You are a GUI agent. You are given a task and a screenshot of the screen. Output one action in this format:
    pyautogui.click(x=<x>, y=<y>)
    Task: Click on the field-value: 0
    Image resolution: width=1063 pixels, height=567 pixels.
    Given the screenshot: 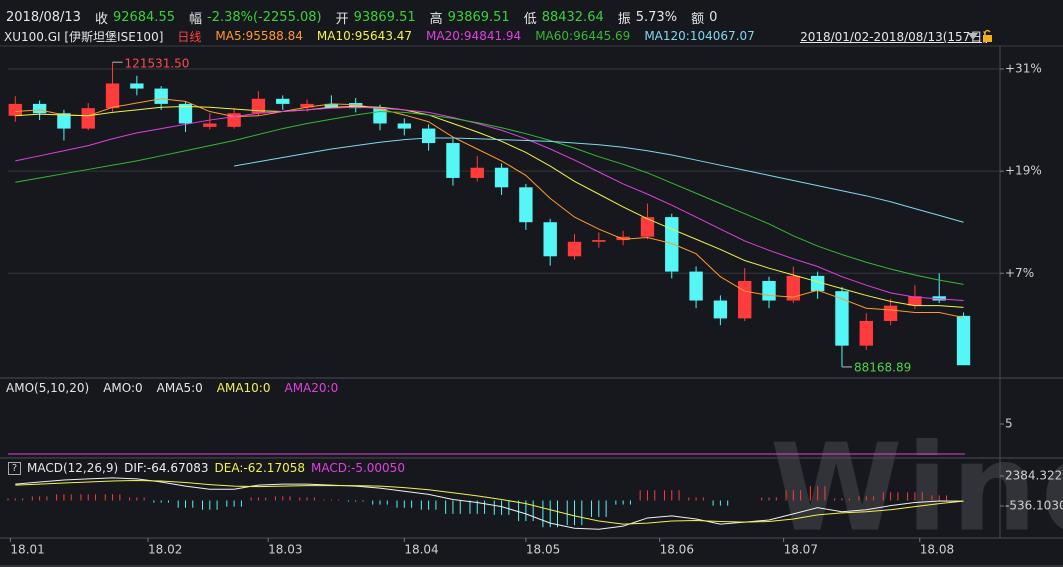 What is the action you would take?
    pyautogui.click(x=713, y=17)
    